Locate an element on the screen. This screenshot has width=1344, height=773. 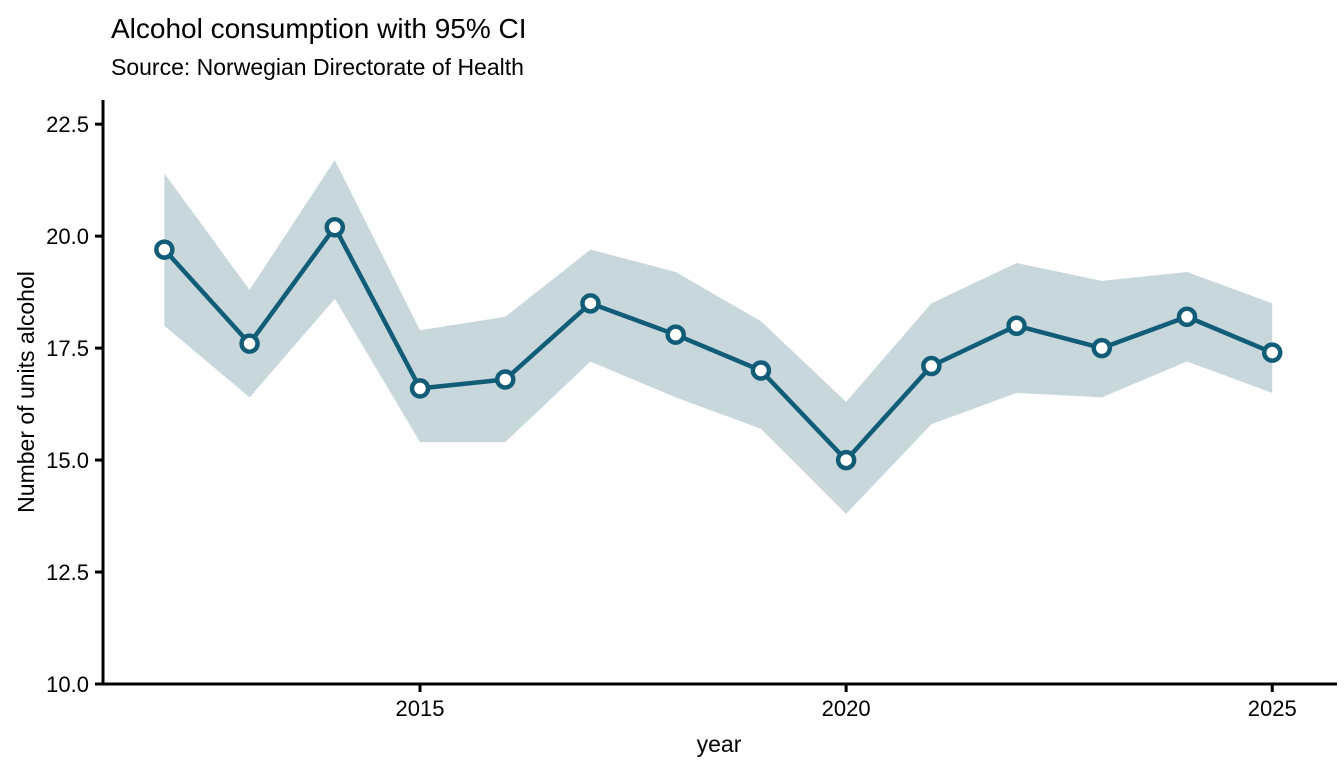
data-point-2014 is located at coordinates (335, 227).